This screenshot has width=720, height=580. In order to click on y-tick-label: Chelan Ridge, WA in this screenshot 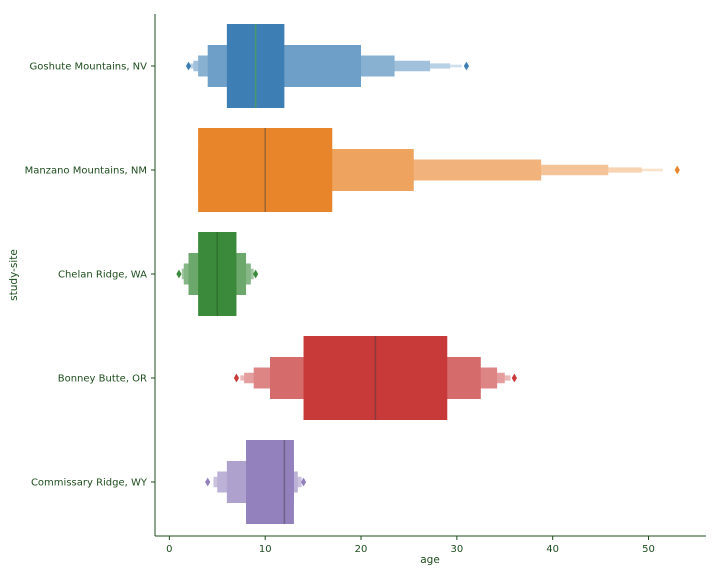, I will do `click(102, 275)`.